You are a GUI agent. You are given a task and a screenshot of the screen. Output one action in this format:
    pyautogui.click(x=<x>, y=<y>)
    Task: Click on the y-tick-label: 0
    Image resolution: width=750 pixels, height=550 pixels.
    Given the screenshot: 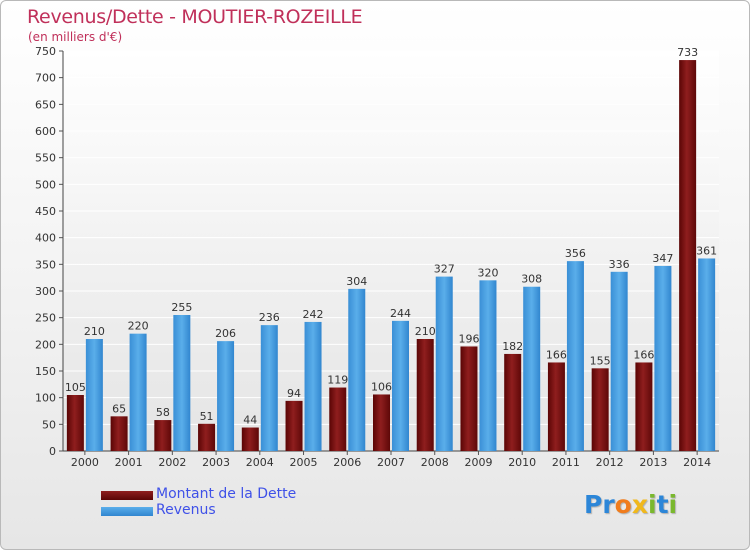 What is the action you would take?
    pyautogui.click(x=52, y=451)
    